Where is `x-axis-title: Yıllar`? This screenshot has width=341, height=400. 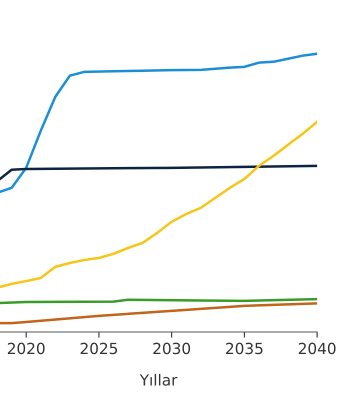 x-axis-title: Yıllar is located at coordinates (159, 380).